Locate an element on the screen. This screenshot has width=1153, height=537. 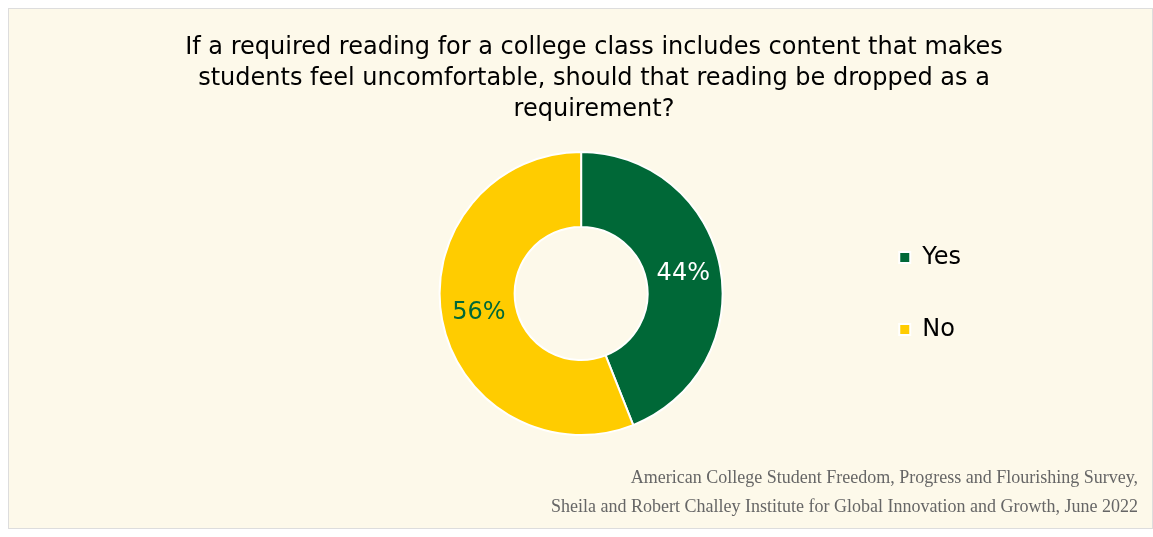
text: American College Student Freedom, Progress and Flourishing Survey, is located at coordinates (883, 477).